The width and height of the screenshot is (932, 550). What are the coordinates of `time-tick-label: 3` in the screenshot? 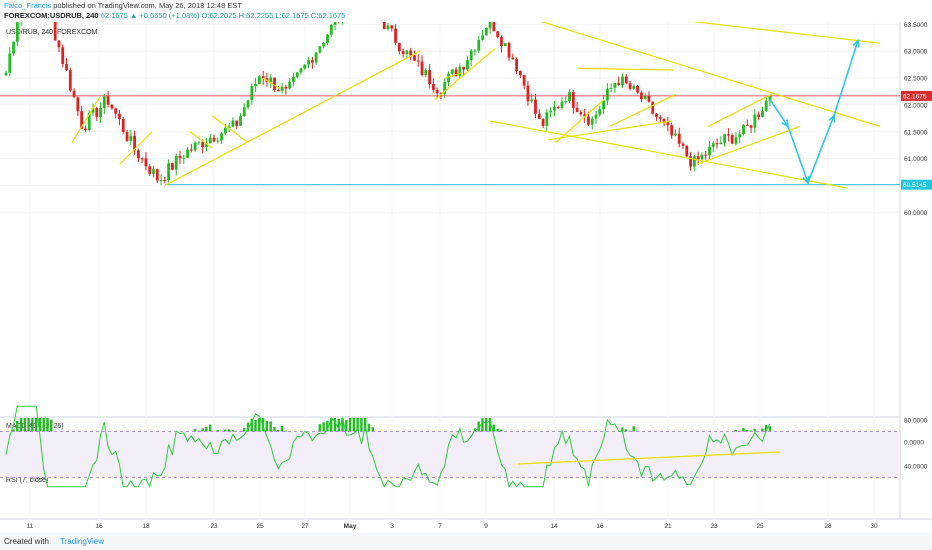 It's located at (392, 526).